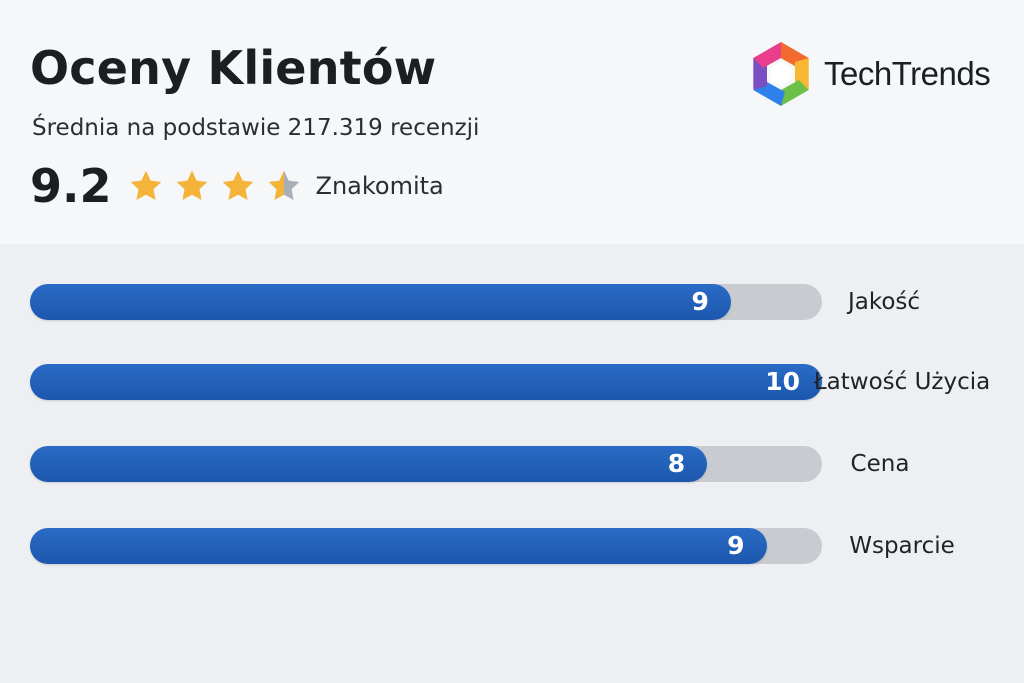 The image size is (1024, 683). What do you see at coordinates (884, 302) in the screenshot?
I see `rating-label-quality: Jakość` at bounding box center [884, 302].